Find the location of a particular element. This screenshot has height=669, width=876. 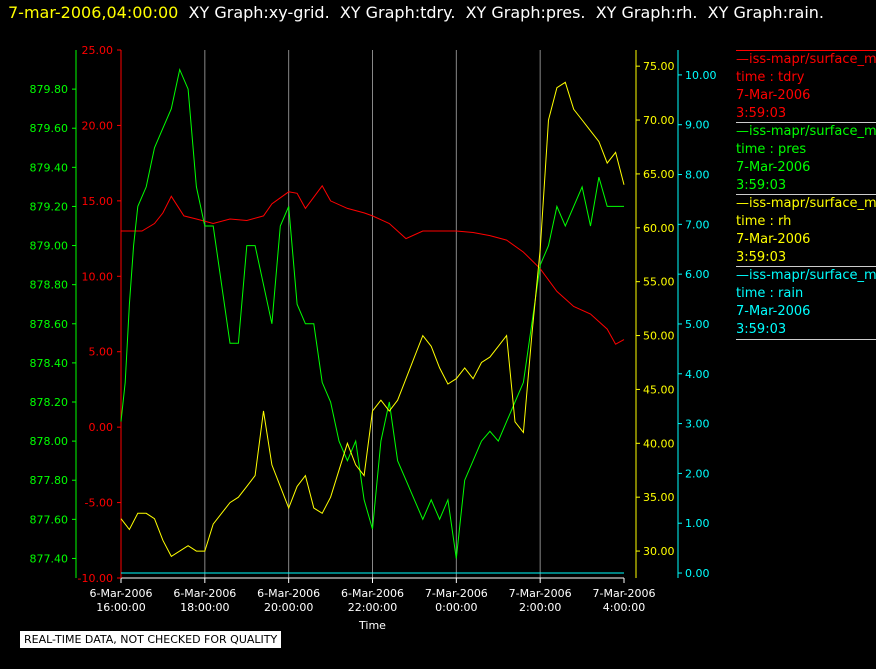

rh-tick-label: 50.00 is located at coordinates (659, 336).